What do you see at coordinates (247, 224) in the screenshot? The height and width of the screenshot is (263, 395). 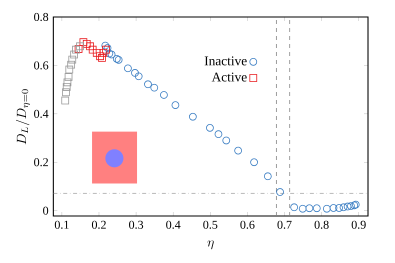 I see `x-tick-label: 0.6` at bounding box center [247, 224].